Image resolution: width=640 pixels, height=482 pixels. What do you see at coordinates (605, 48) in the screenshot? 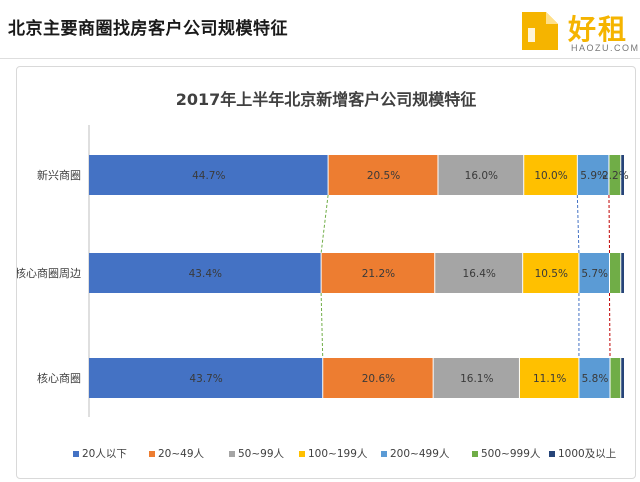
I see `logo-subtext: HAOZU.COM` at bounding box center [605, 48].